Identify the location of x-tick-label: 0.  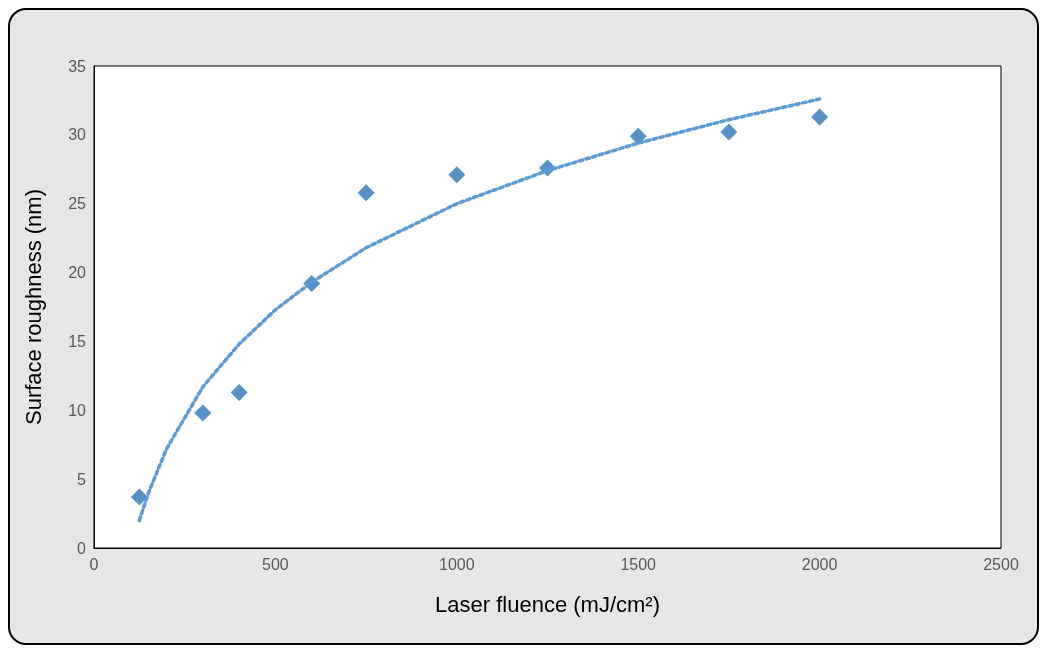
(94, 564).